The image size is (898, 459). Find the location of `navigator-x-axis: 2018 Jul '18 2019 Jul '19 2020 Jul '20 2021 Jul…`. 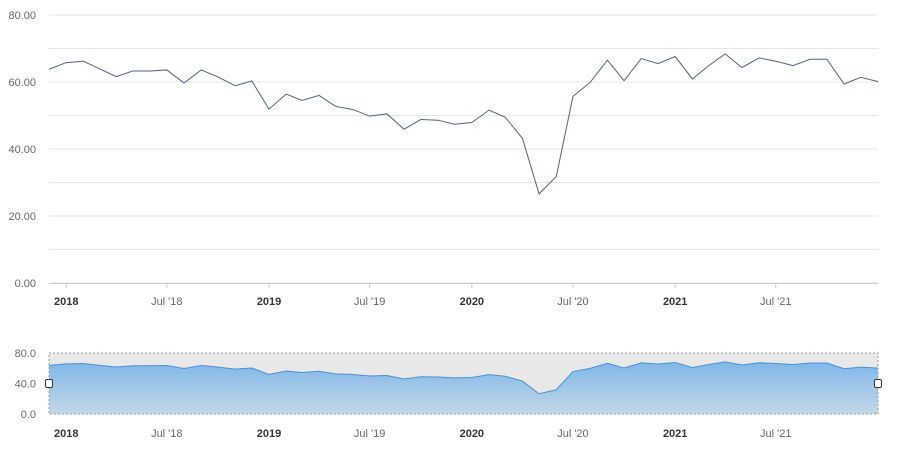

navigator-x-axis: 2018 Jul '18 2019 Jul '19 2020 Jul '20 2021 Jul… is located at coordinates (423, 434).